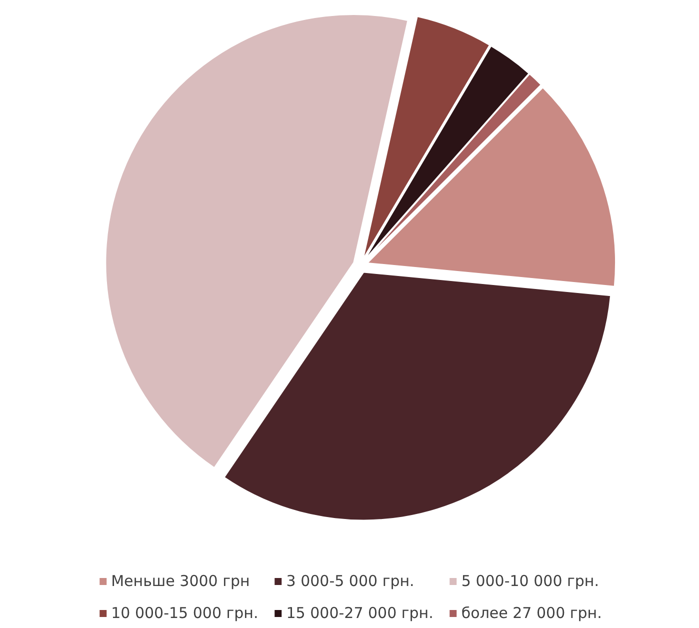 The width and height of the screenshot is (699, 628). What do you see at coordinates (180, 581) in the screenshot?
I see `legend-label: Меньше 3000 грн` at bounding box center [180, 581].